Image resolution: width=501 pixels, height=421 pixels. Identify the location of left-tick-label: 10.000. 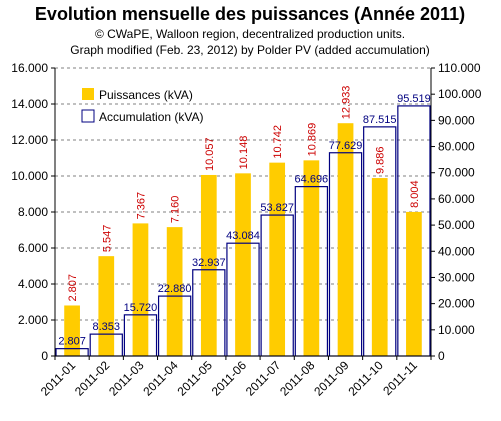
(29, 176).